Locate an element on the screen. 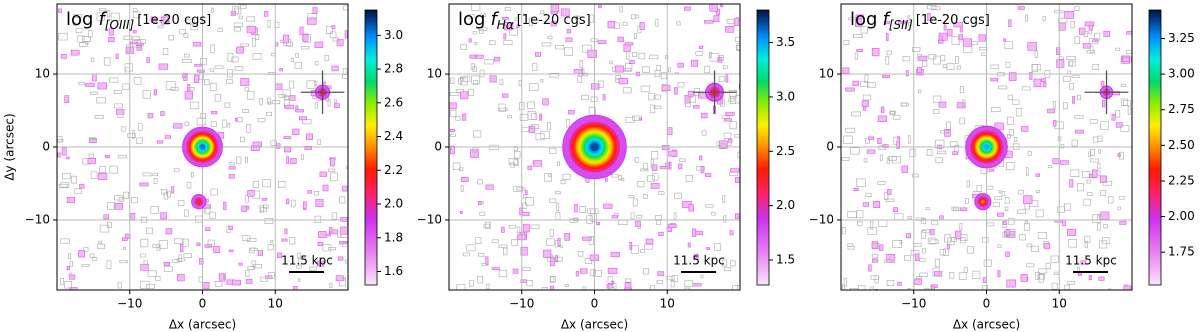 The width and height of the screenshot is (1200, 332). colorbar-tick-label: 2.50 is located at coordinates (1181, 145).